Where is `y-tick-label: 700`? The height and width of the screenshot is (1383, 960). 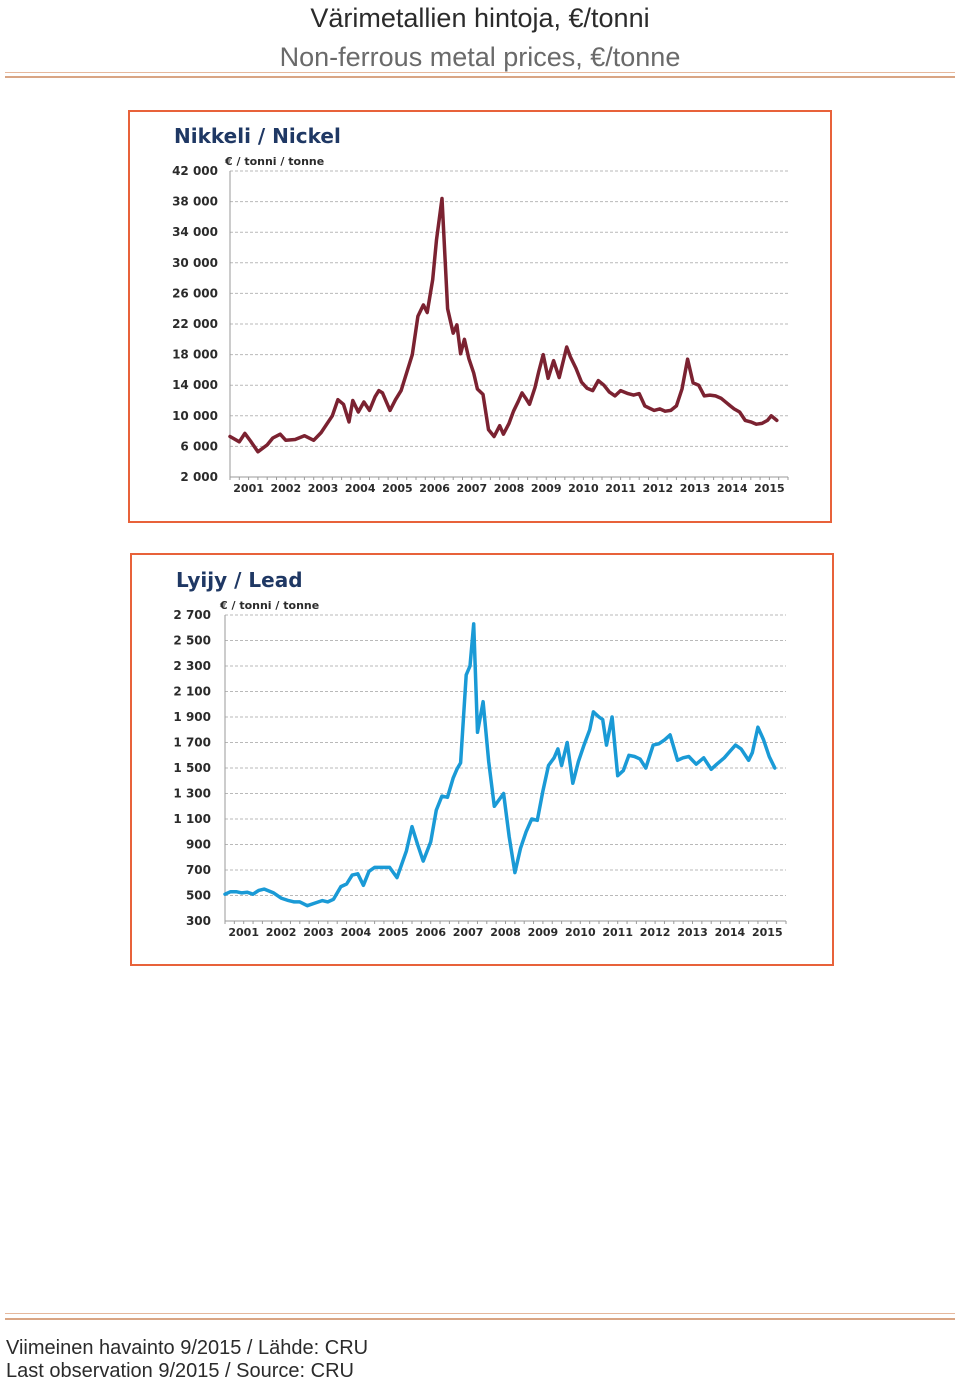 y-tick-label: 700 is located at coordinates (198, 870).